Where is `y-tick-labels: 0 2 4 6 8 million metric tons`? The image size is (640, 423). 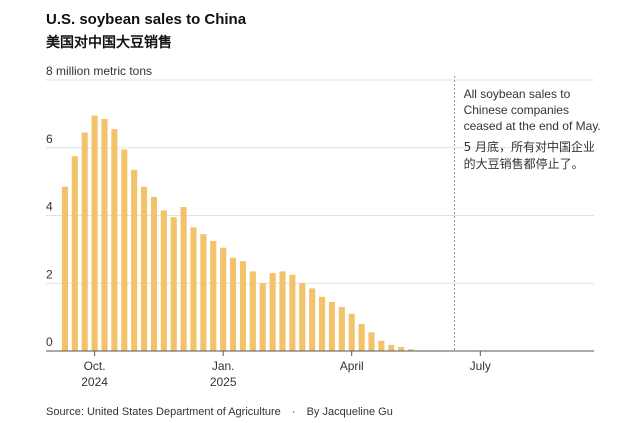 y-tick-labels: 0 2 4 6 8 million metric tons is located at coordinates (99, 206).